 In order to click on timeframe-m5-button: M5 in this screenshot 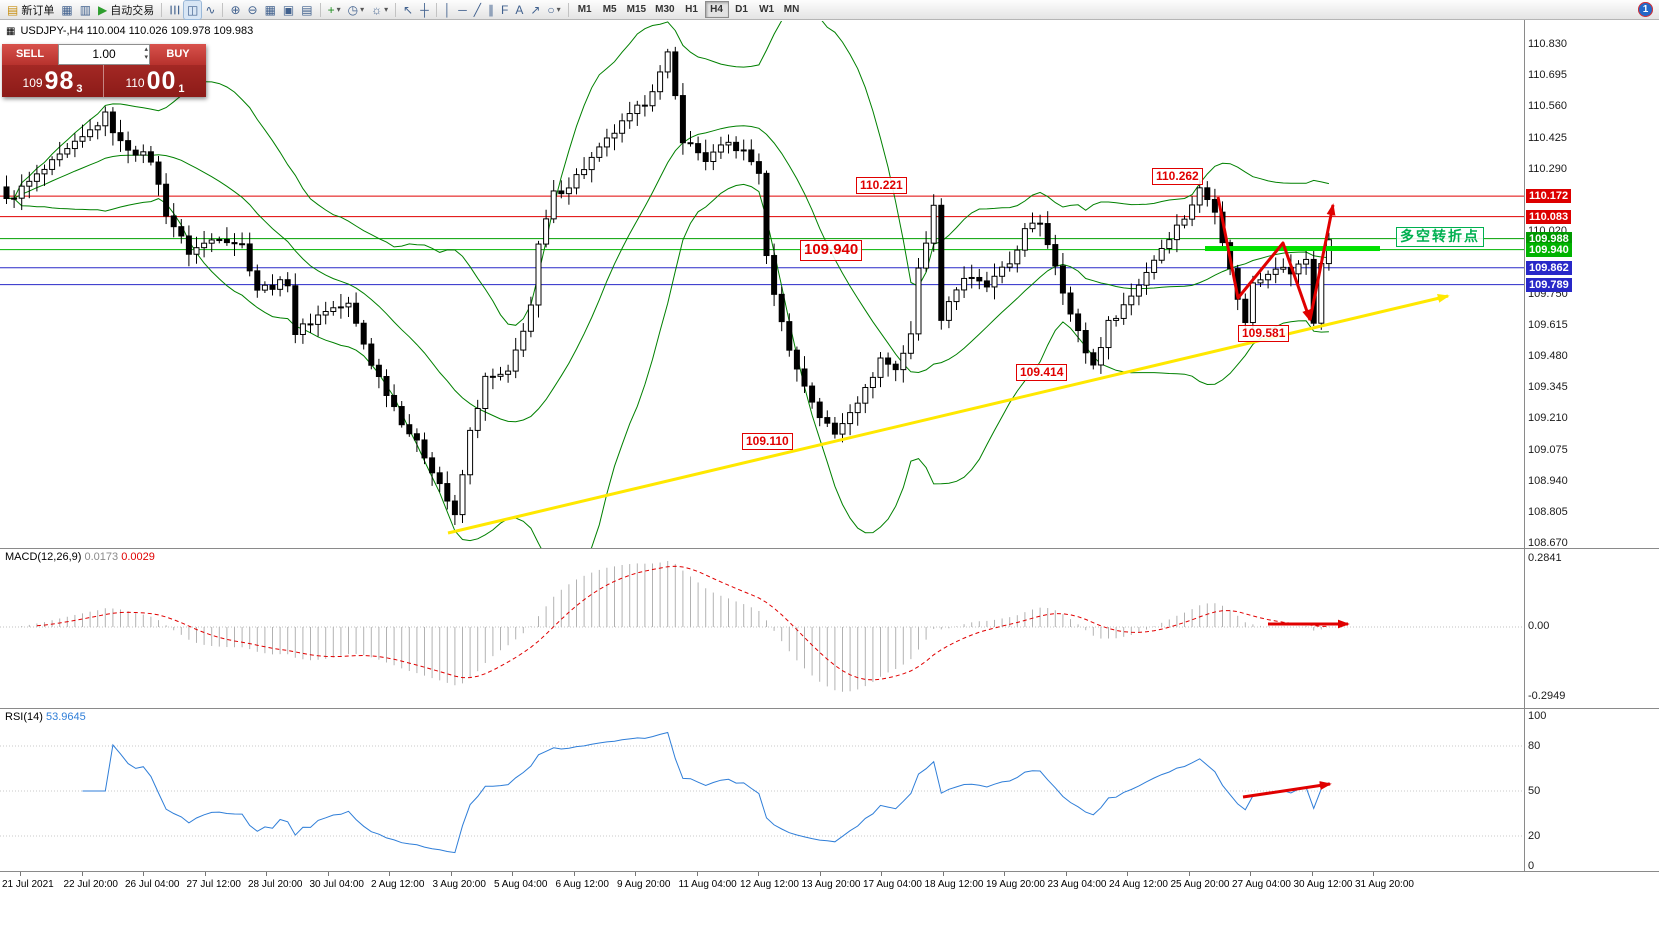, I will do `click(609, 9)`.